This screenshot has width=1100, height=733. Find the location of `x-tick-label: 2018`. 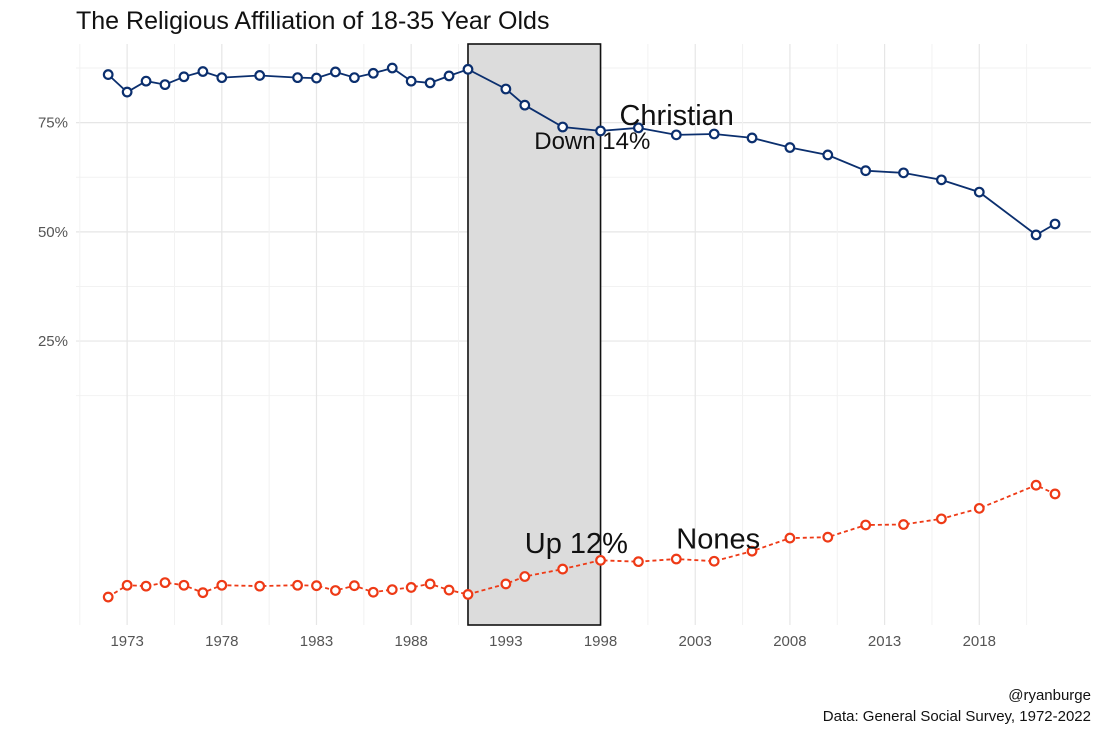

x-tick-label: 2018 is located at coordinates (979, 641).